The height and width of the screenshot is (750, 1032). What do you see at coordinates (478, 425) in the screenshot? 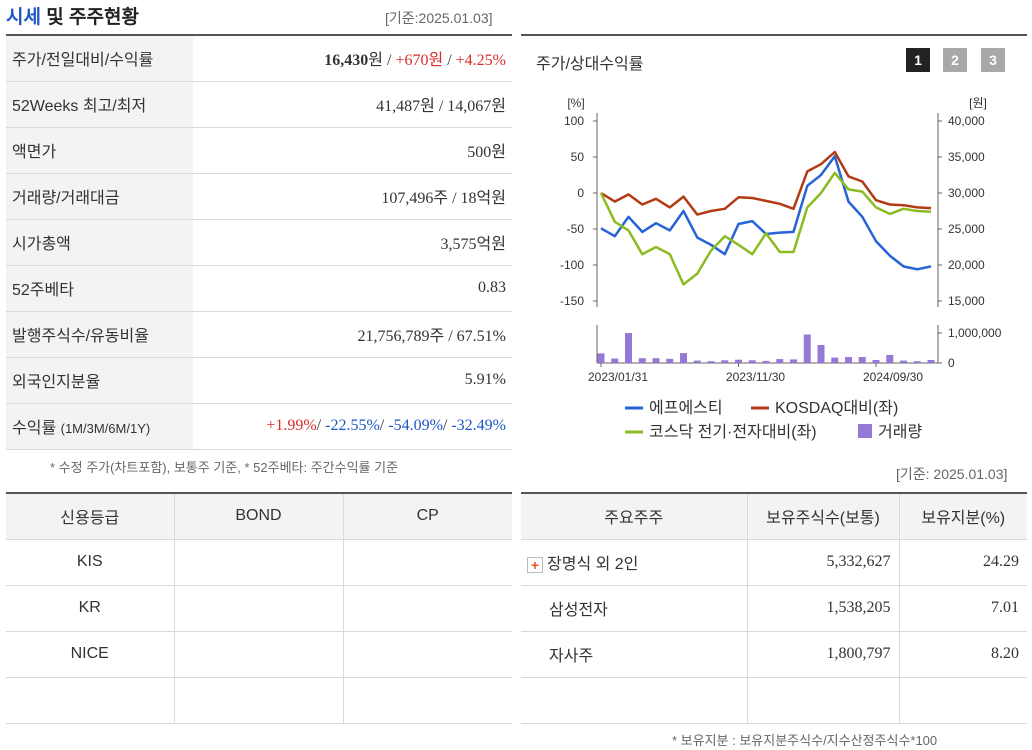
I see `return-1y: -32.49%` at bounding box center [478, 425].